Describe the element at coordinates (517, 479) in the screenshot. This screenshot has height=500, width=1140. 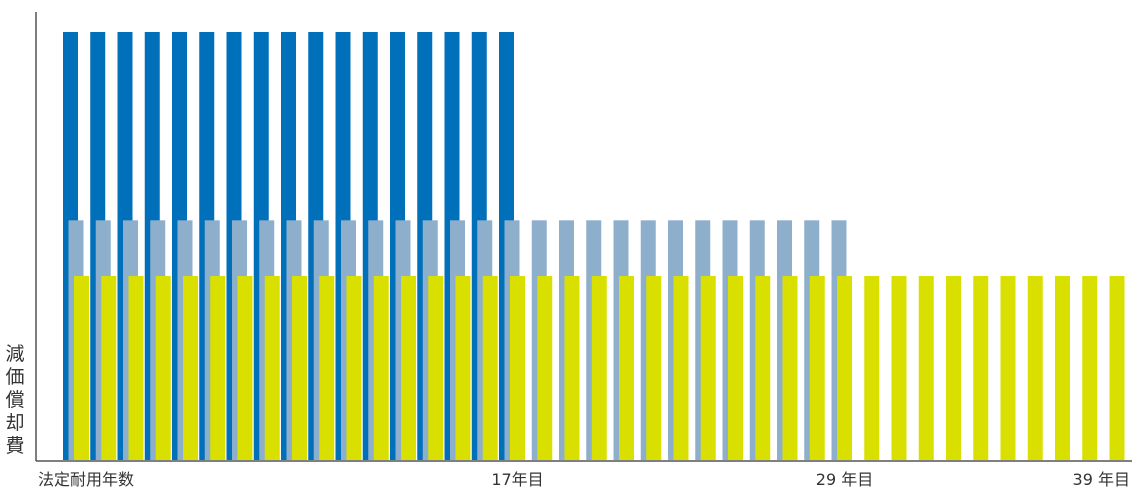
I see `x-tick-label-2: 17年目` at that location.